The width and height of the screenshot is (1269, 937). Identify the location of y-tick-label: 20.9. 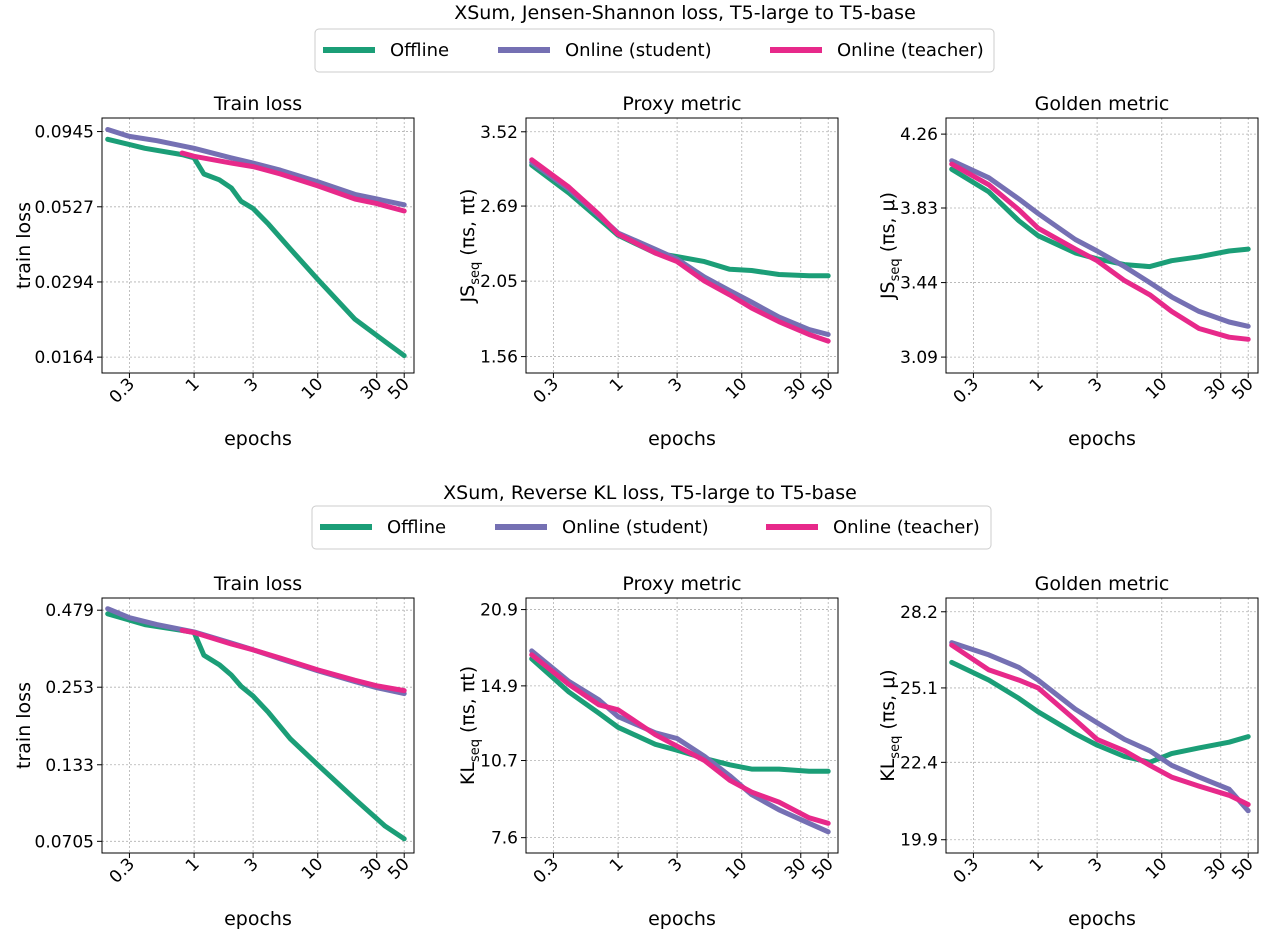
(499, 611).